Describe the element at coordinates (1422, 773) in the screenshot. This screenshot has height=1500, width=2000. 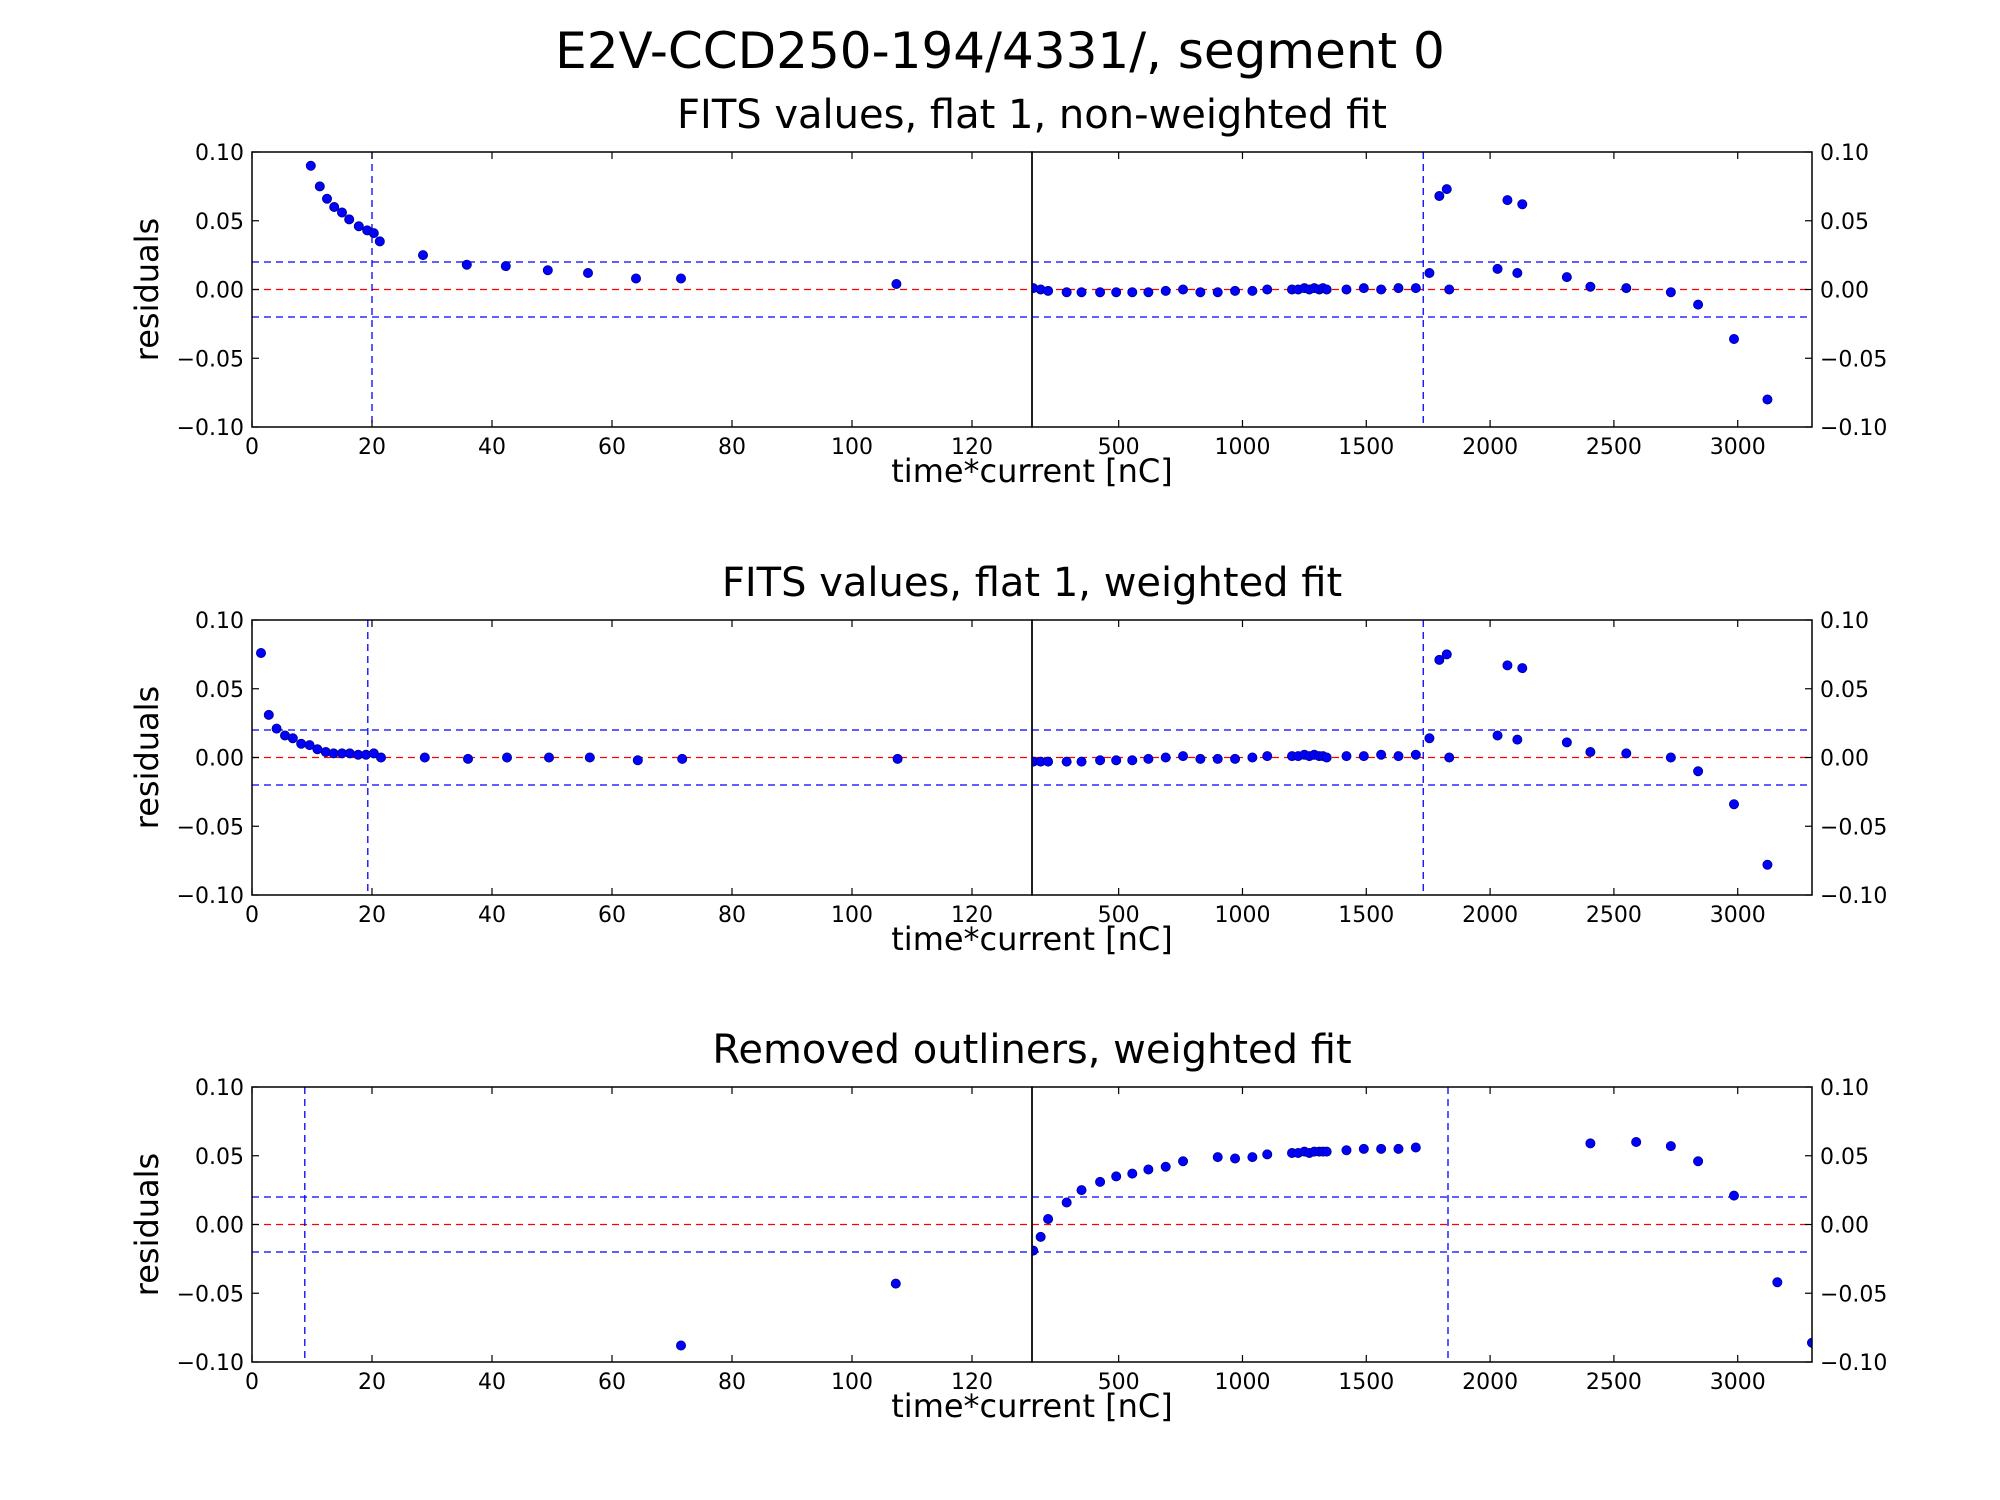
I see `right-subplot: 500 1000 1500 2000 2500 3000` at that location.